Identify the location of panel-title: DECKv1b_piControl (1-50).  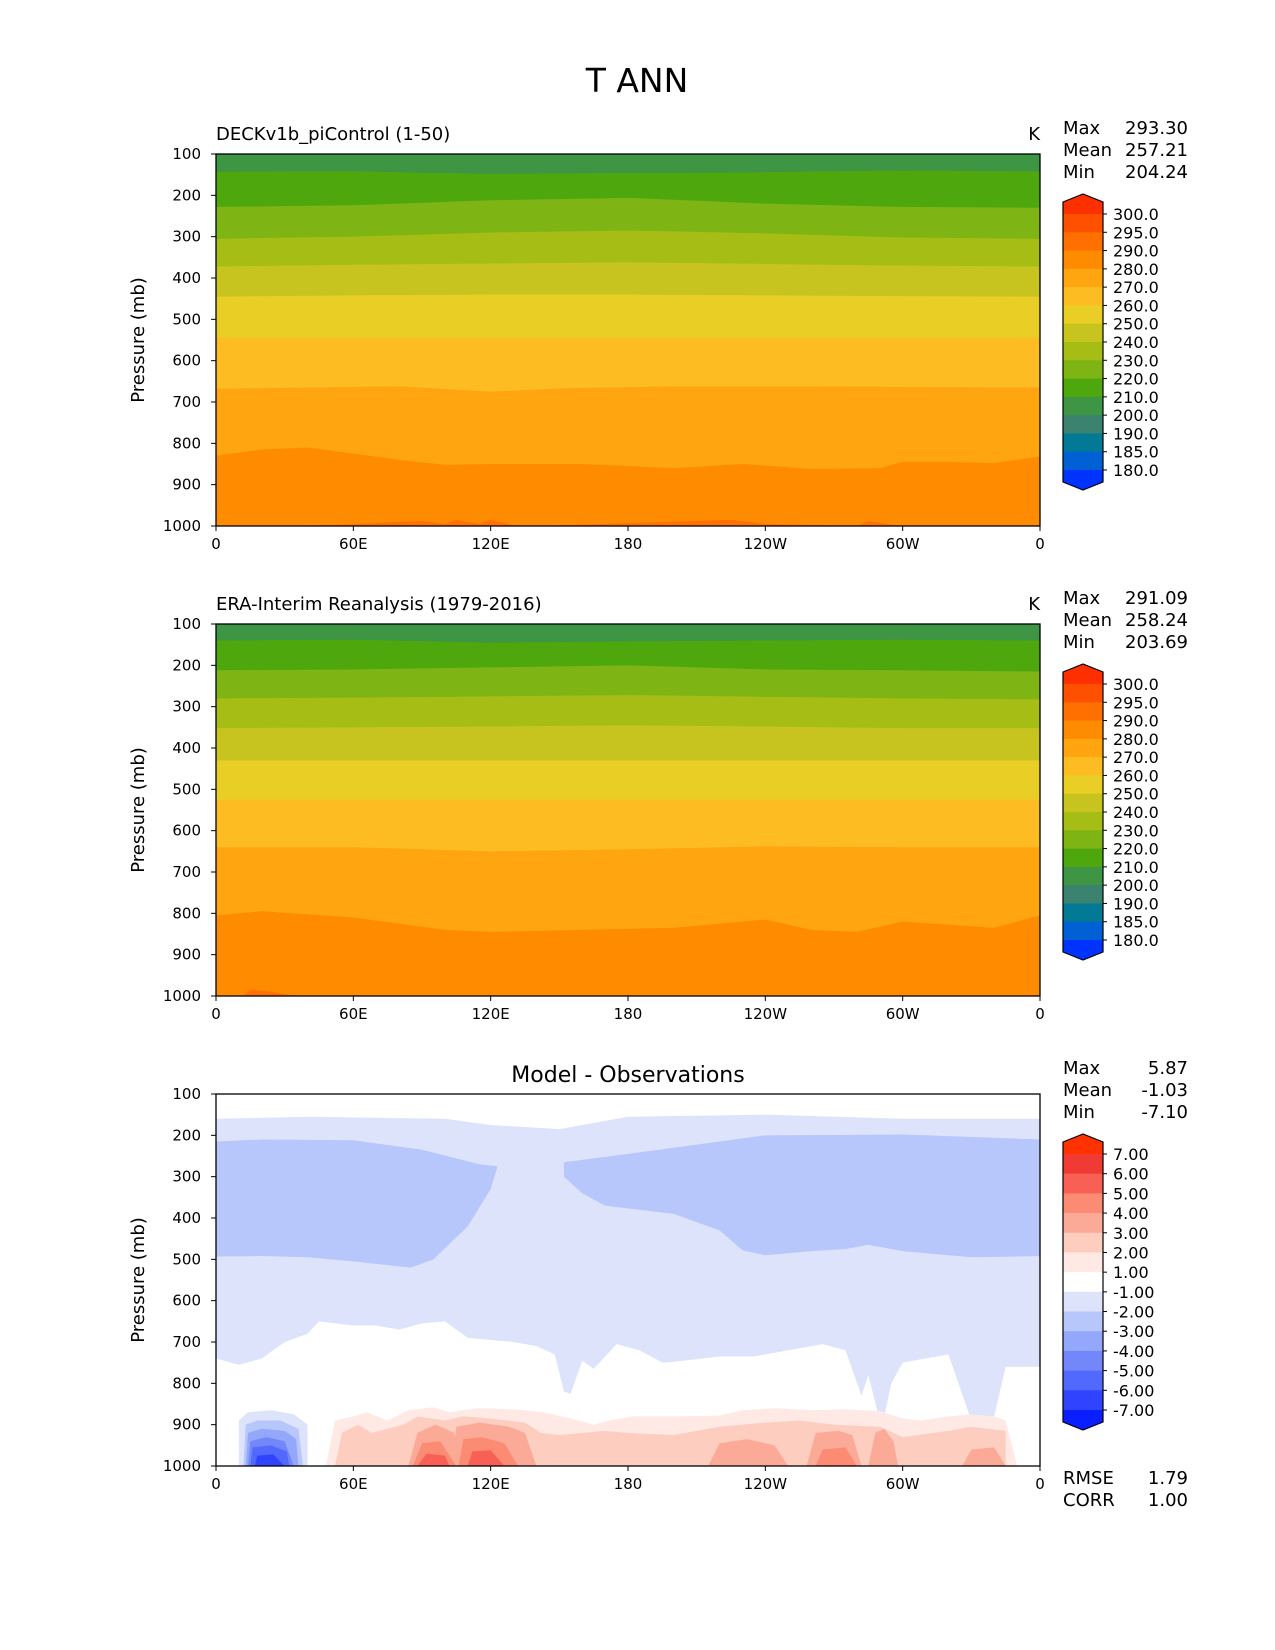
(333, 134).